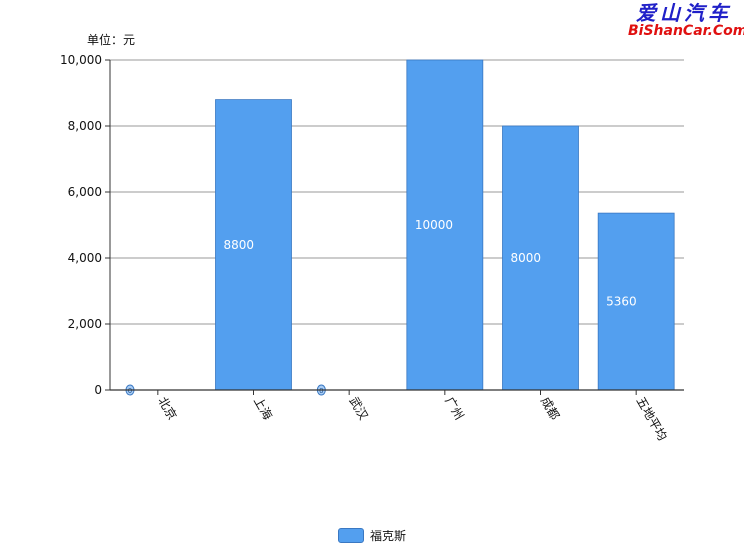 The width and height of the screenshot is (744, 557). What do you see at coordinates (263, 408) in the screenshot?
I see `x-tick-label: 上海` at bounding box center [263, 408].